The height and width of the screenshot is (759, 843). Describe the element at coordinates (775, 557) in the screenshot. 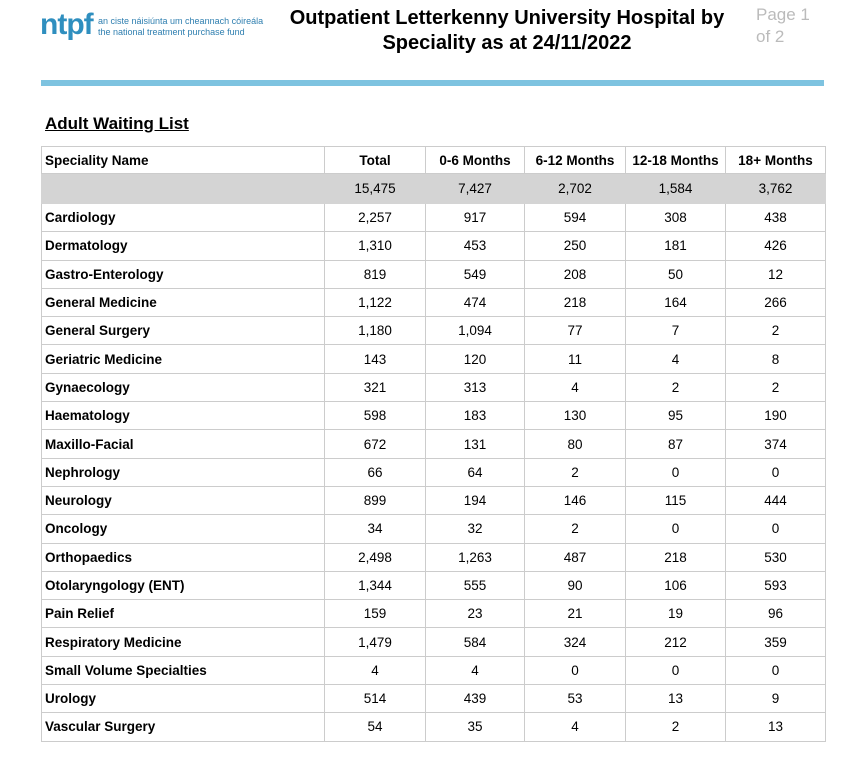

I see `cell: 530` at that location.